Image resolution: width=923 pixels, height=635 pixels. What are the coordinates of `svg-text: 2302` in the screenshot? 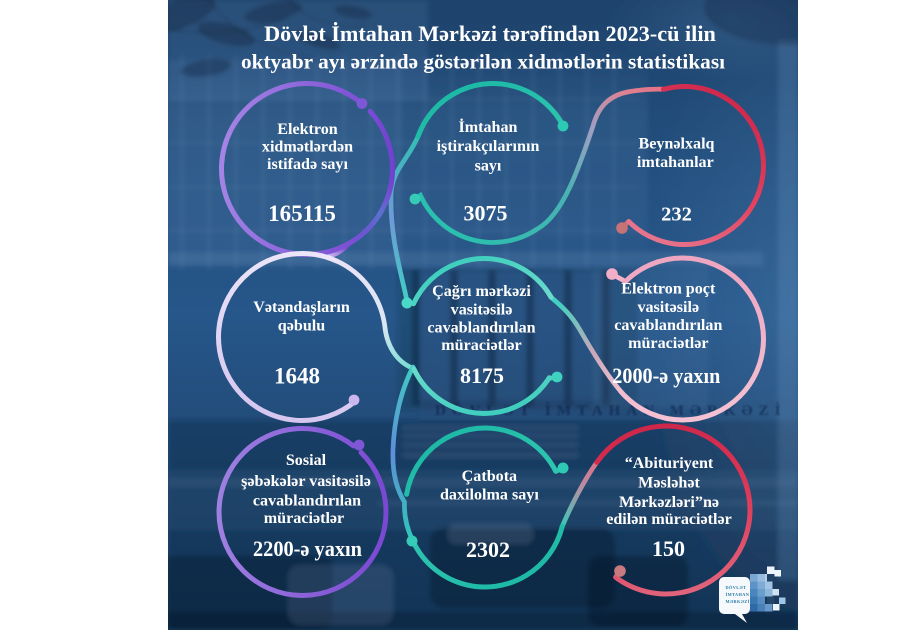 It's located at (488, 549).